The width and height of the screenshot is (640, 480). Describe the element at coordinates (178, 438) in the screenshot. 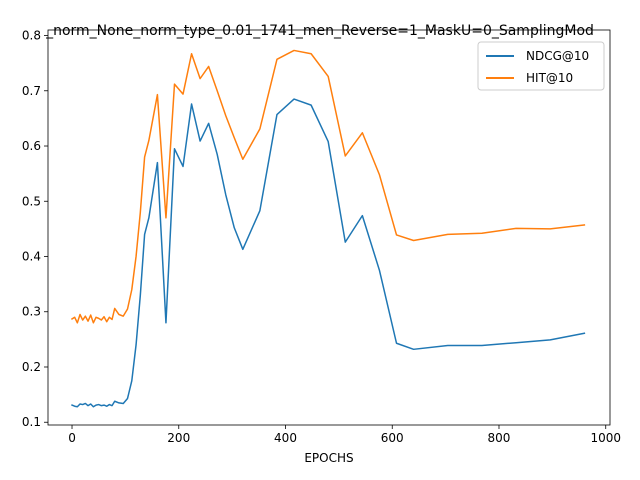

I see `x-tick-label: 200` at that location.